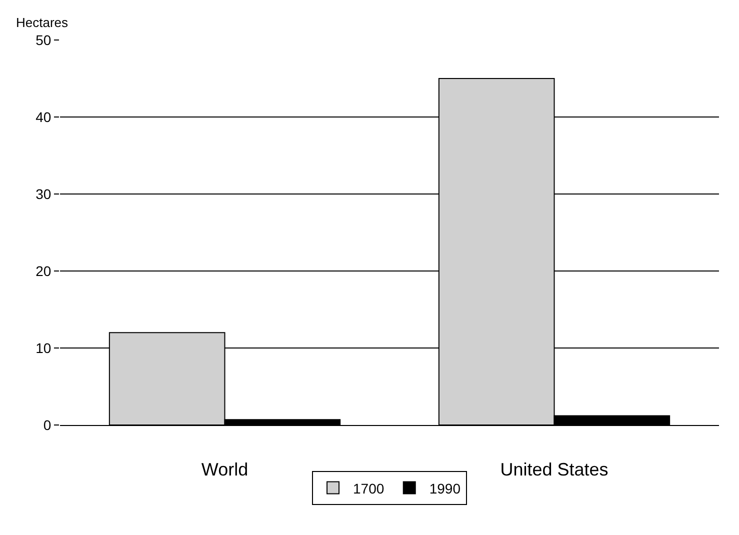 Image resolution: width=739 pixels, height=535 pixels. What do you see at coordinates (44, 270) in the screenshot?
I see `y-tick-label: 20` at bounding box center [44, 270].